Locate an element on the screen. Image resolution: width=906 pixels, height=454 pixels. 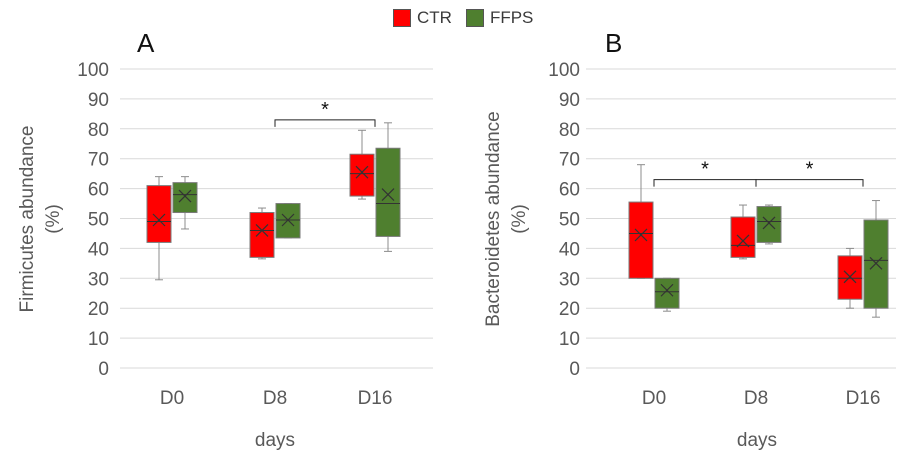
chart-a-ytick-label: 90 is located at coordinates (98, 100).